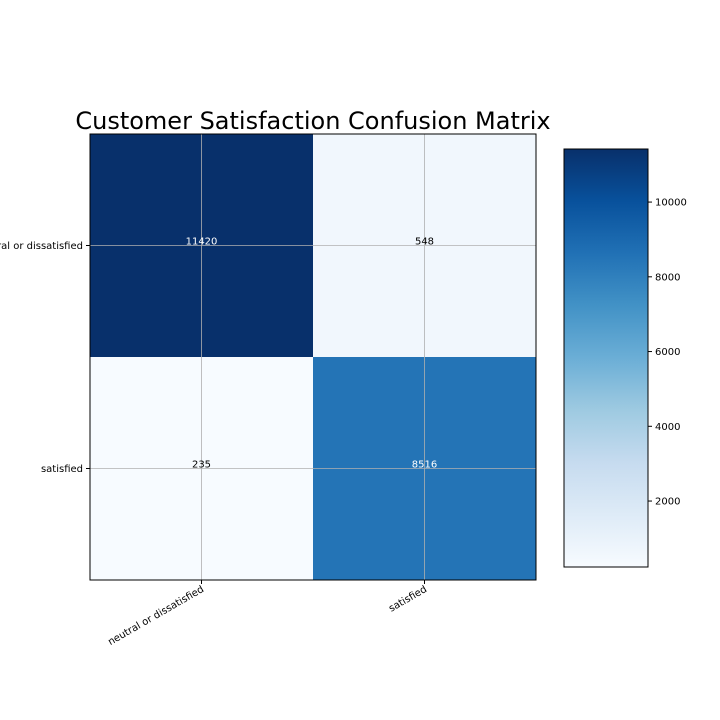 The width and height of the screenshot is (720, 720). I want to click on colorbar-frame, so click(606, 358).